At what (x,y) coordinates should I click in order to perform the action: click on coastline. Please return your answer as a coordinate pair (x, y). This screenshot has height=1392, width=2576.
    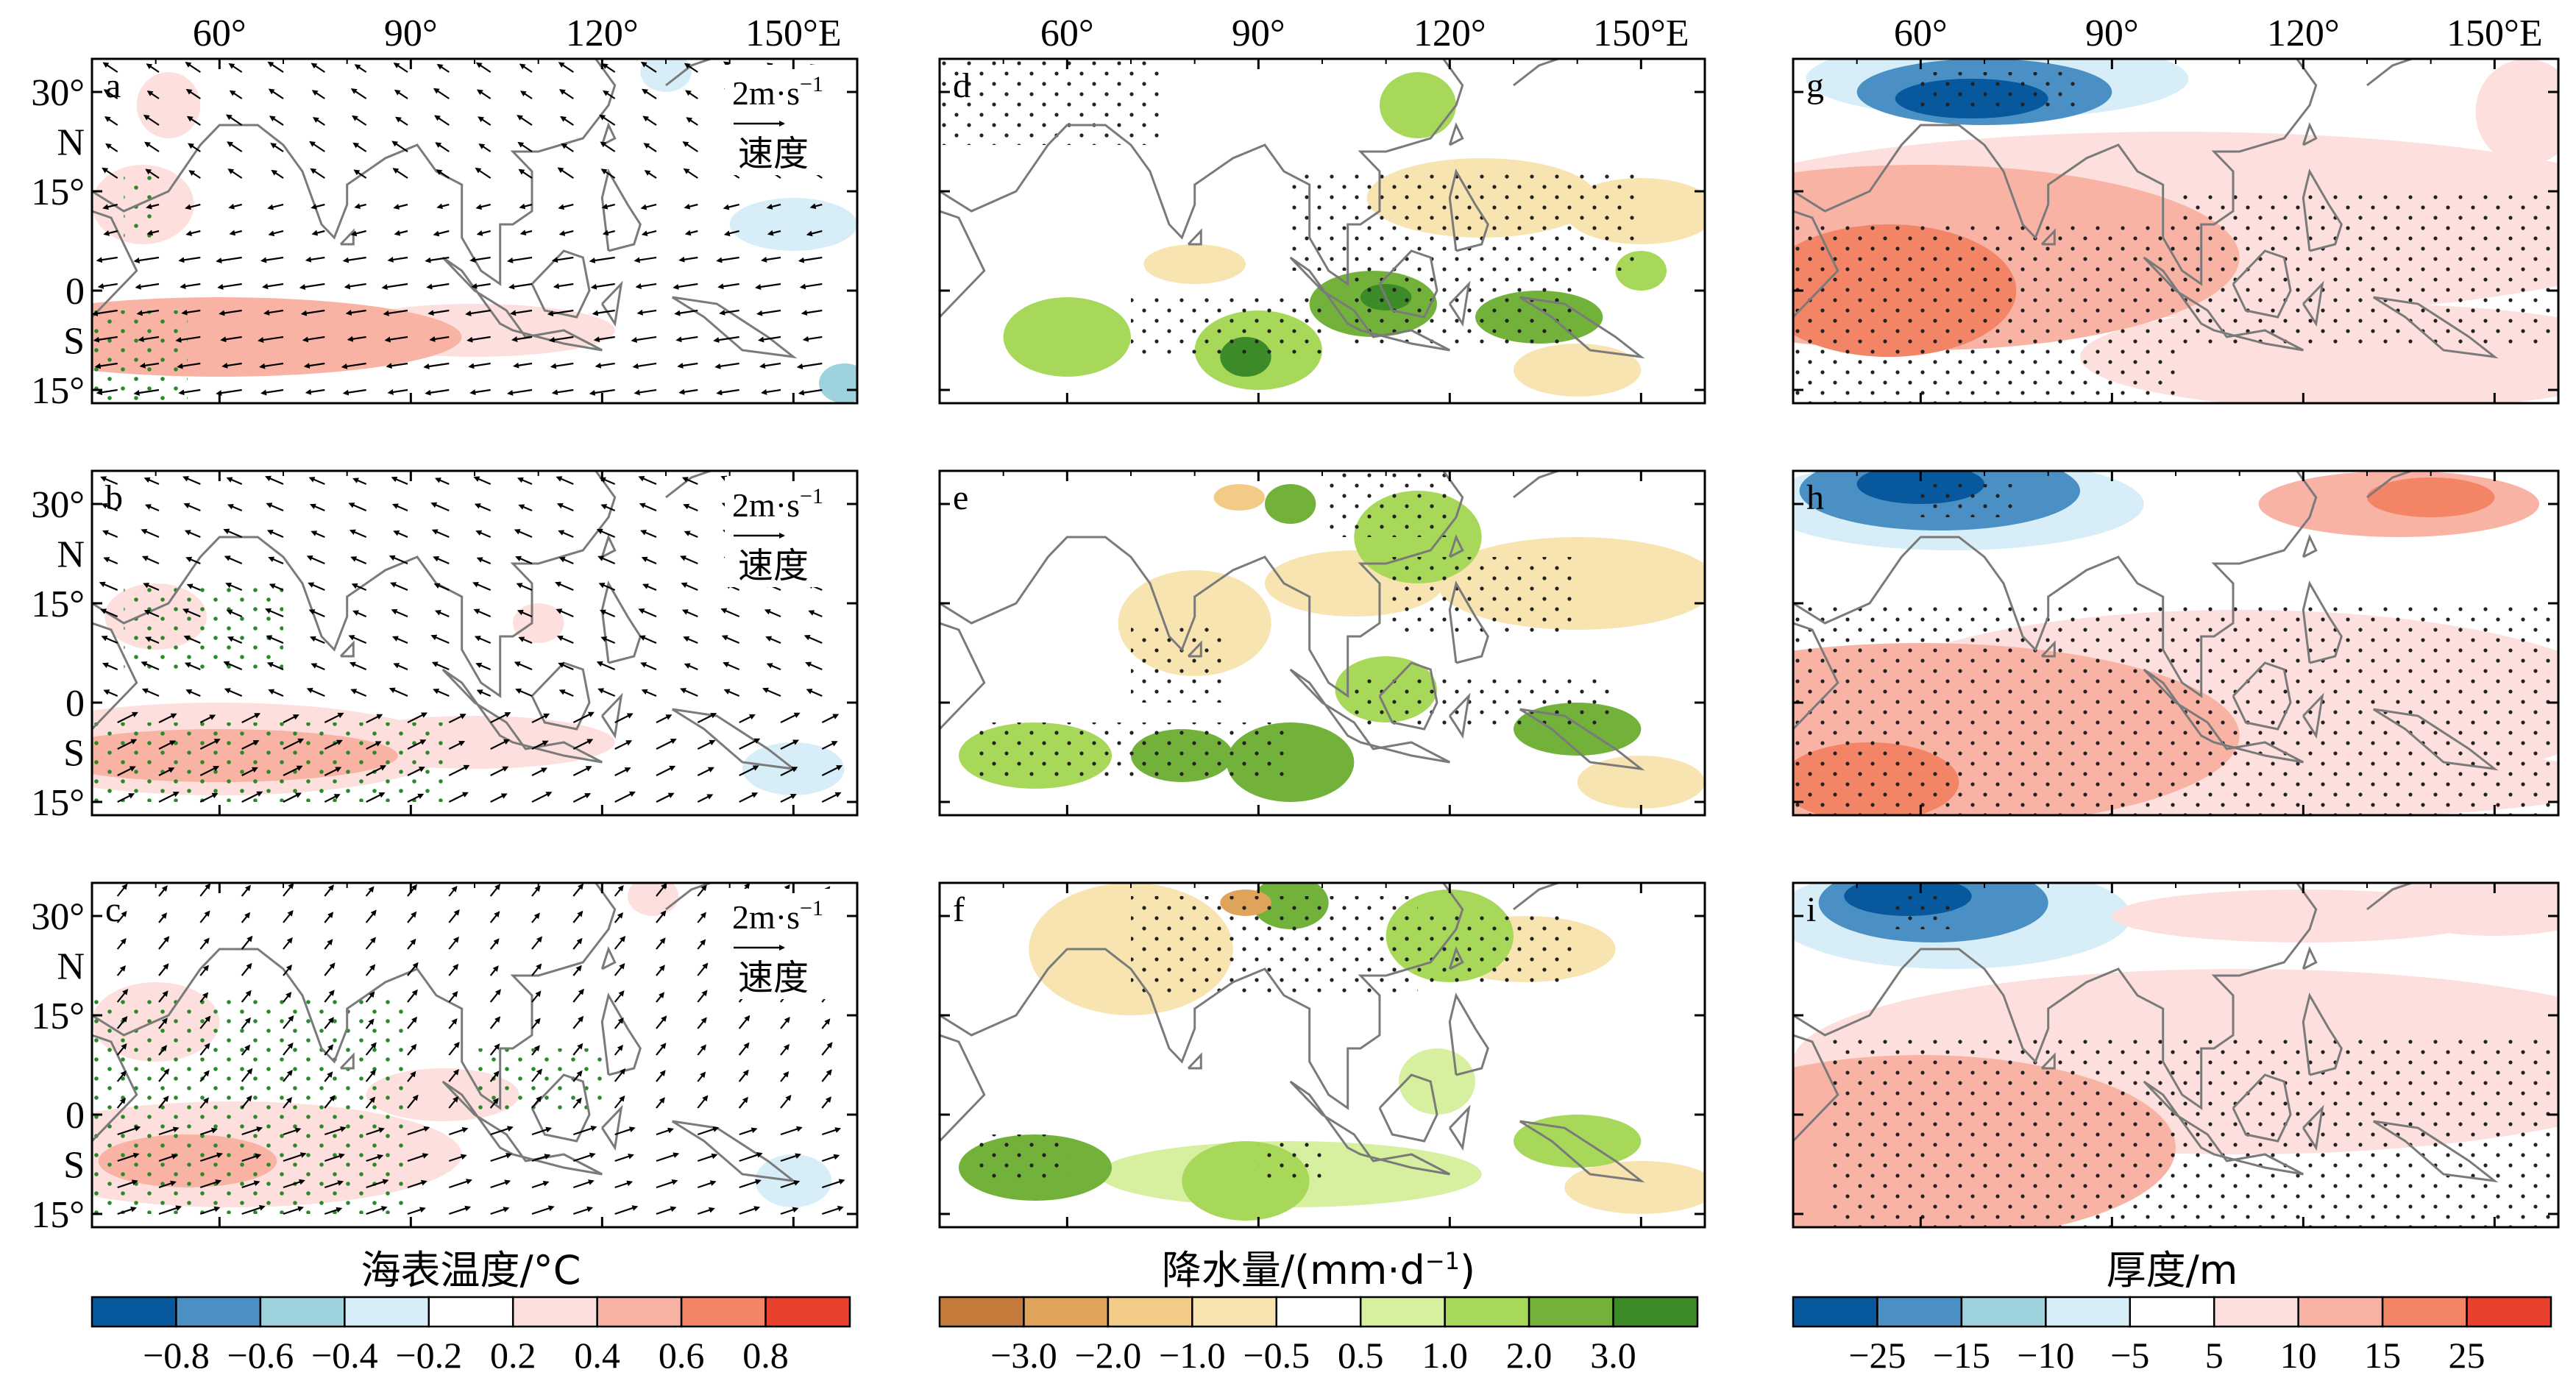
    Looking at the image, I should click on (1292, 209).